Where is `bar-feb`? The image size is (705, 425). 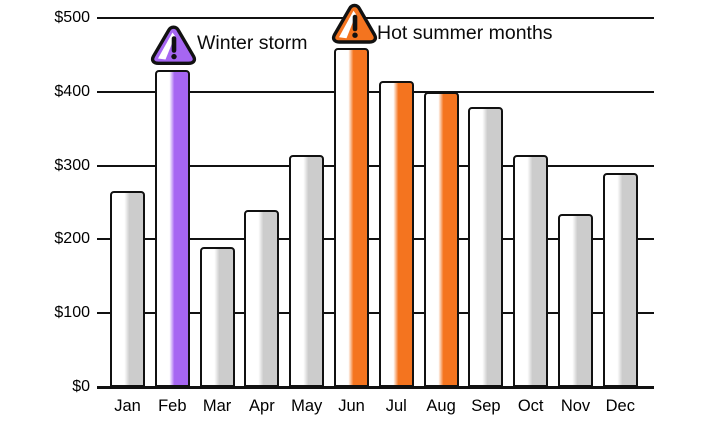
bar-feb is located at coordinates (172, 228).